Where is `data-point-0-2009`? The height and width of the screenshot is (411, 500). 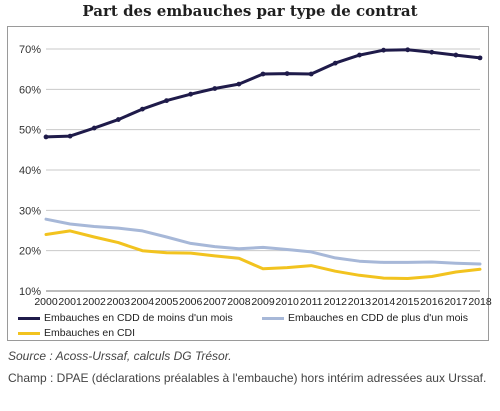
data-point-0-2009 is located at coordinates (263, 74).